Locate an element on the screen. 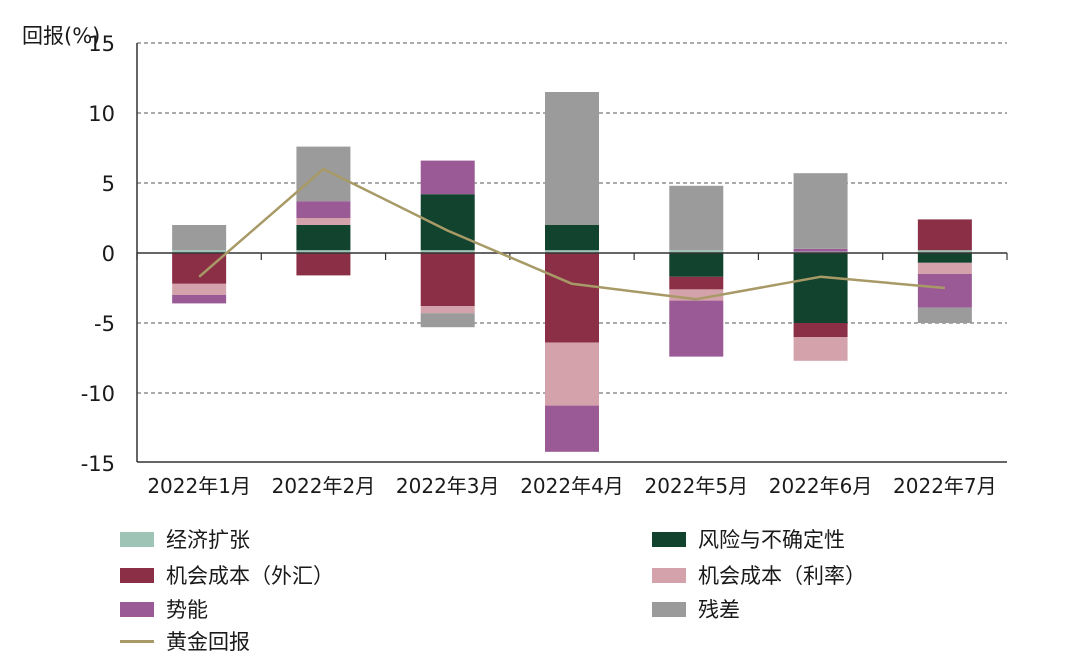 The height and width of the screenshot is (657, 1080). y-tick-label: -5 is located at coordinates (104, 324).